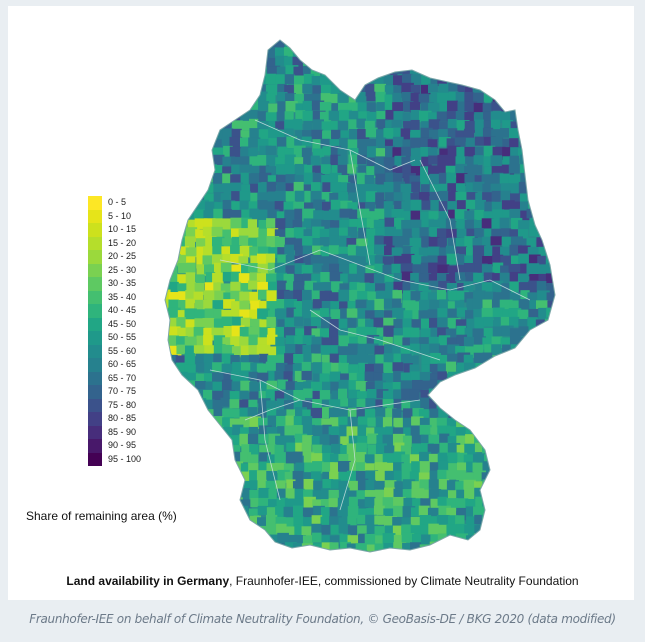  I want to click on legend-row: 55 - 60, so click(114, 351).